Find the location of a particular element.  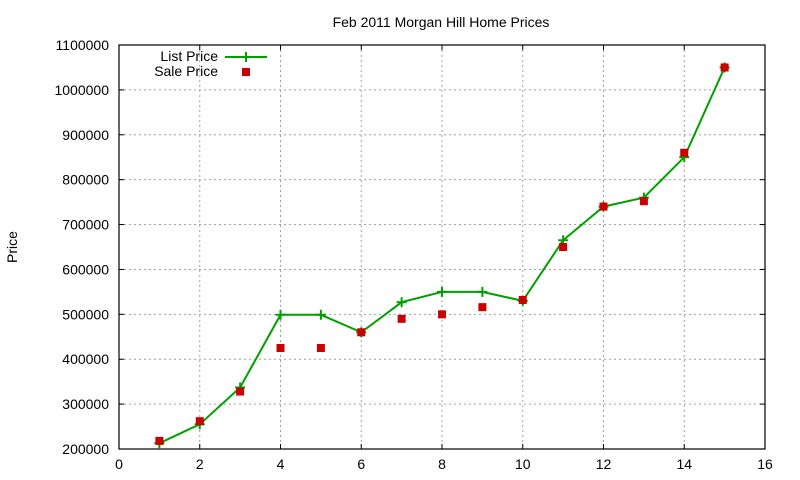

legend-line-icon is located at coordinates (246, 57).